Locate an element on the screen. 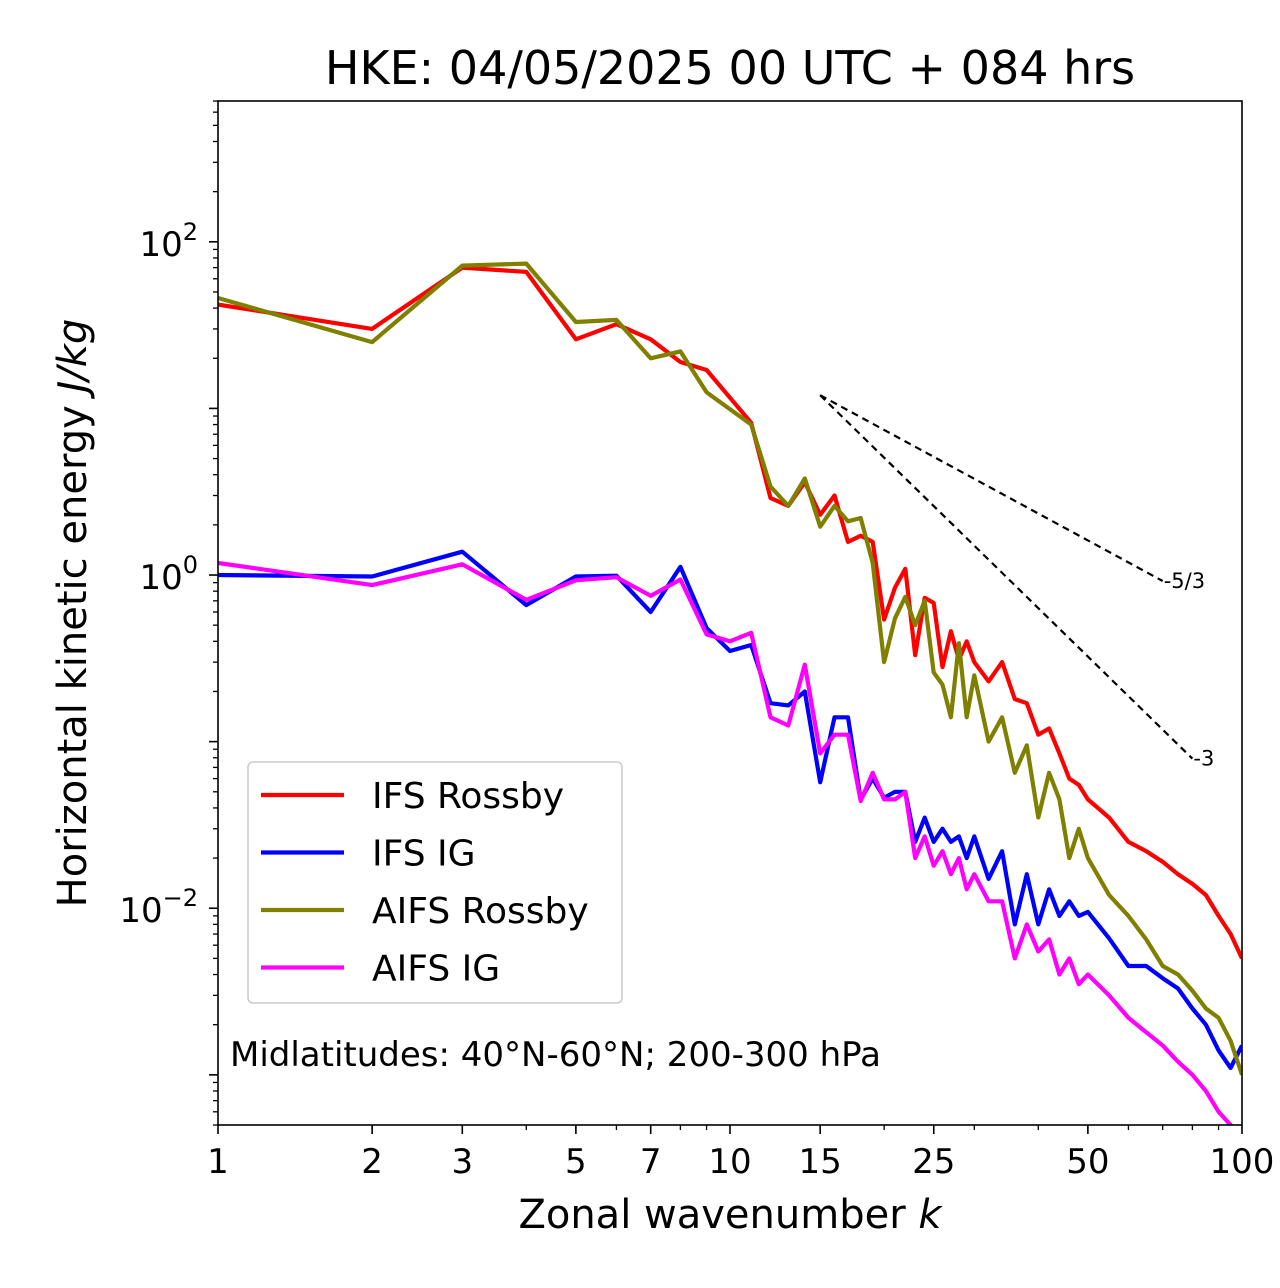  x-tick-label: 10 is located at coordinates (729, 1162).